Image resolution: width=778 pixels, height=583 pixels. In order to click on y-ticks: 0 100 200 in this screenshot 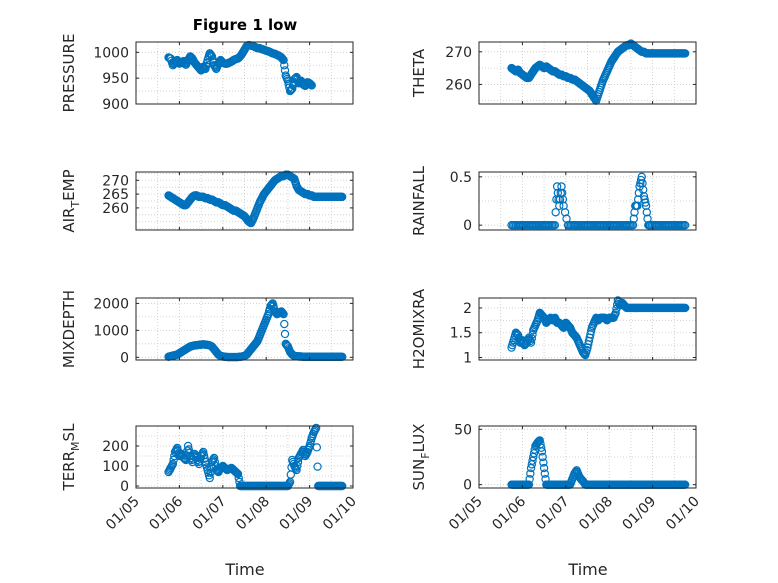, I will do `click(227, 467)`.